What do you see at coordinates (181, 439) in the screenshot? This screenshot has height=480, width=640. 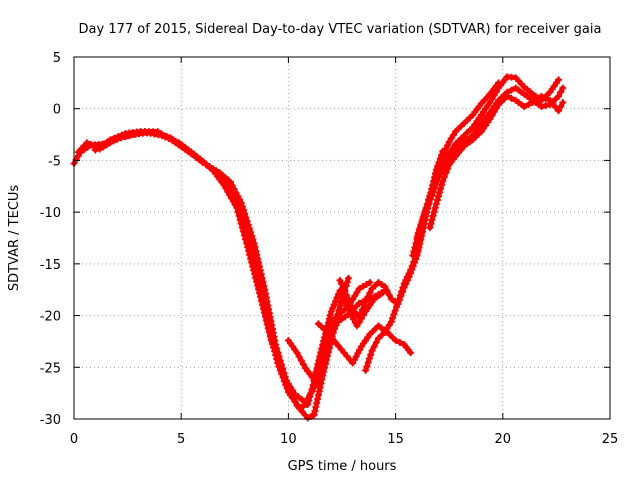 I see `x-tick-label: 5` at bounding box center [181, 439].